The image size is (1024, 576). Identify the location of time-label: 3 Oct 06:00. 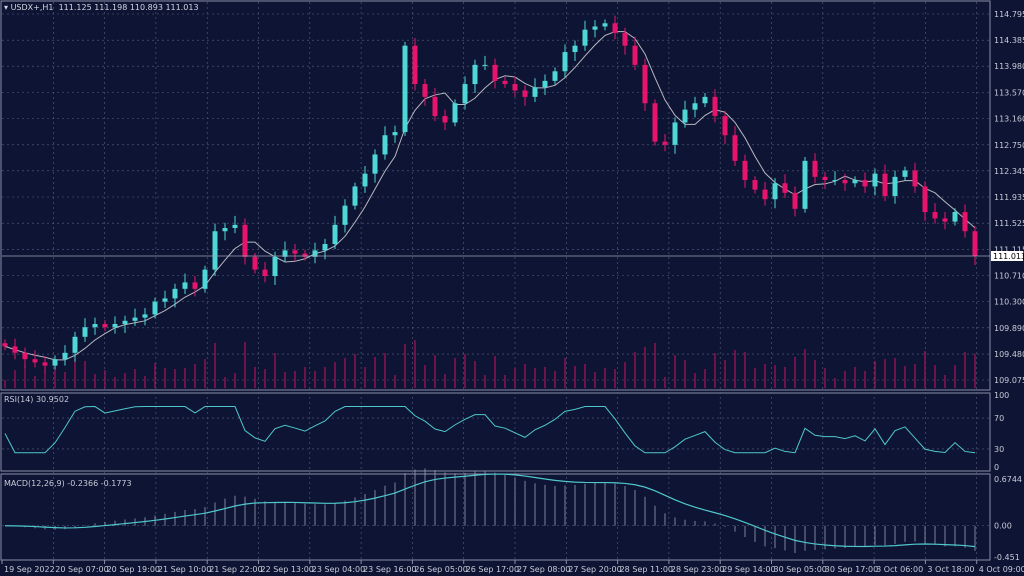
(899, 569).